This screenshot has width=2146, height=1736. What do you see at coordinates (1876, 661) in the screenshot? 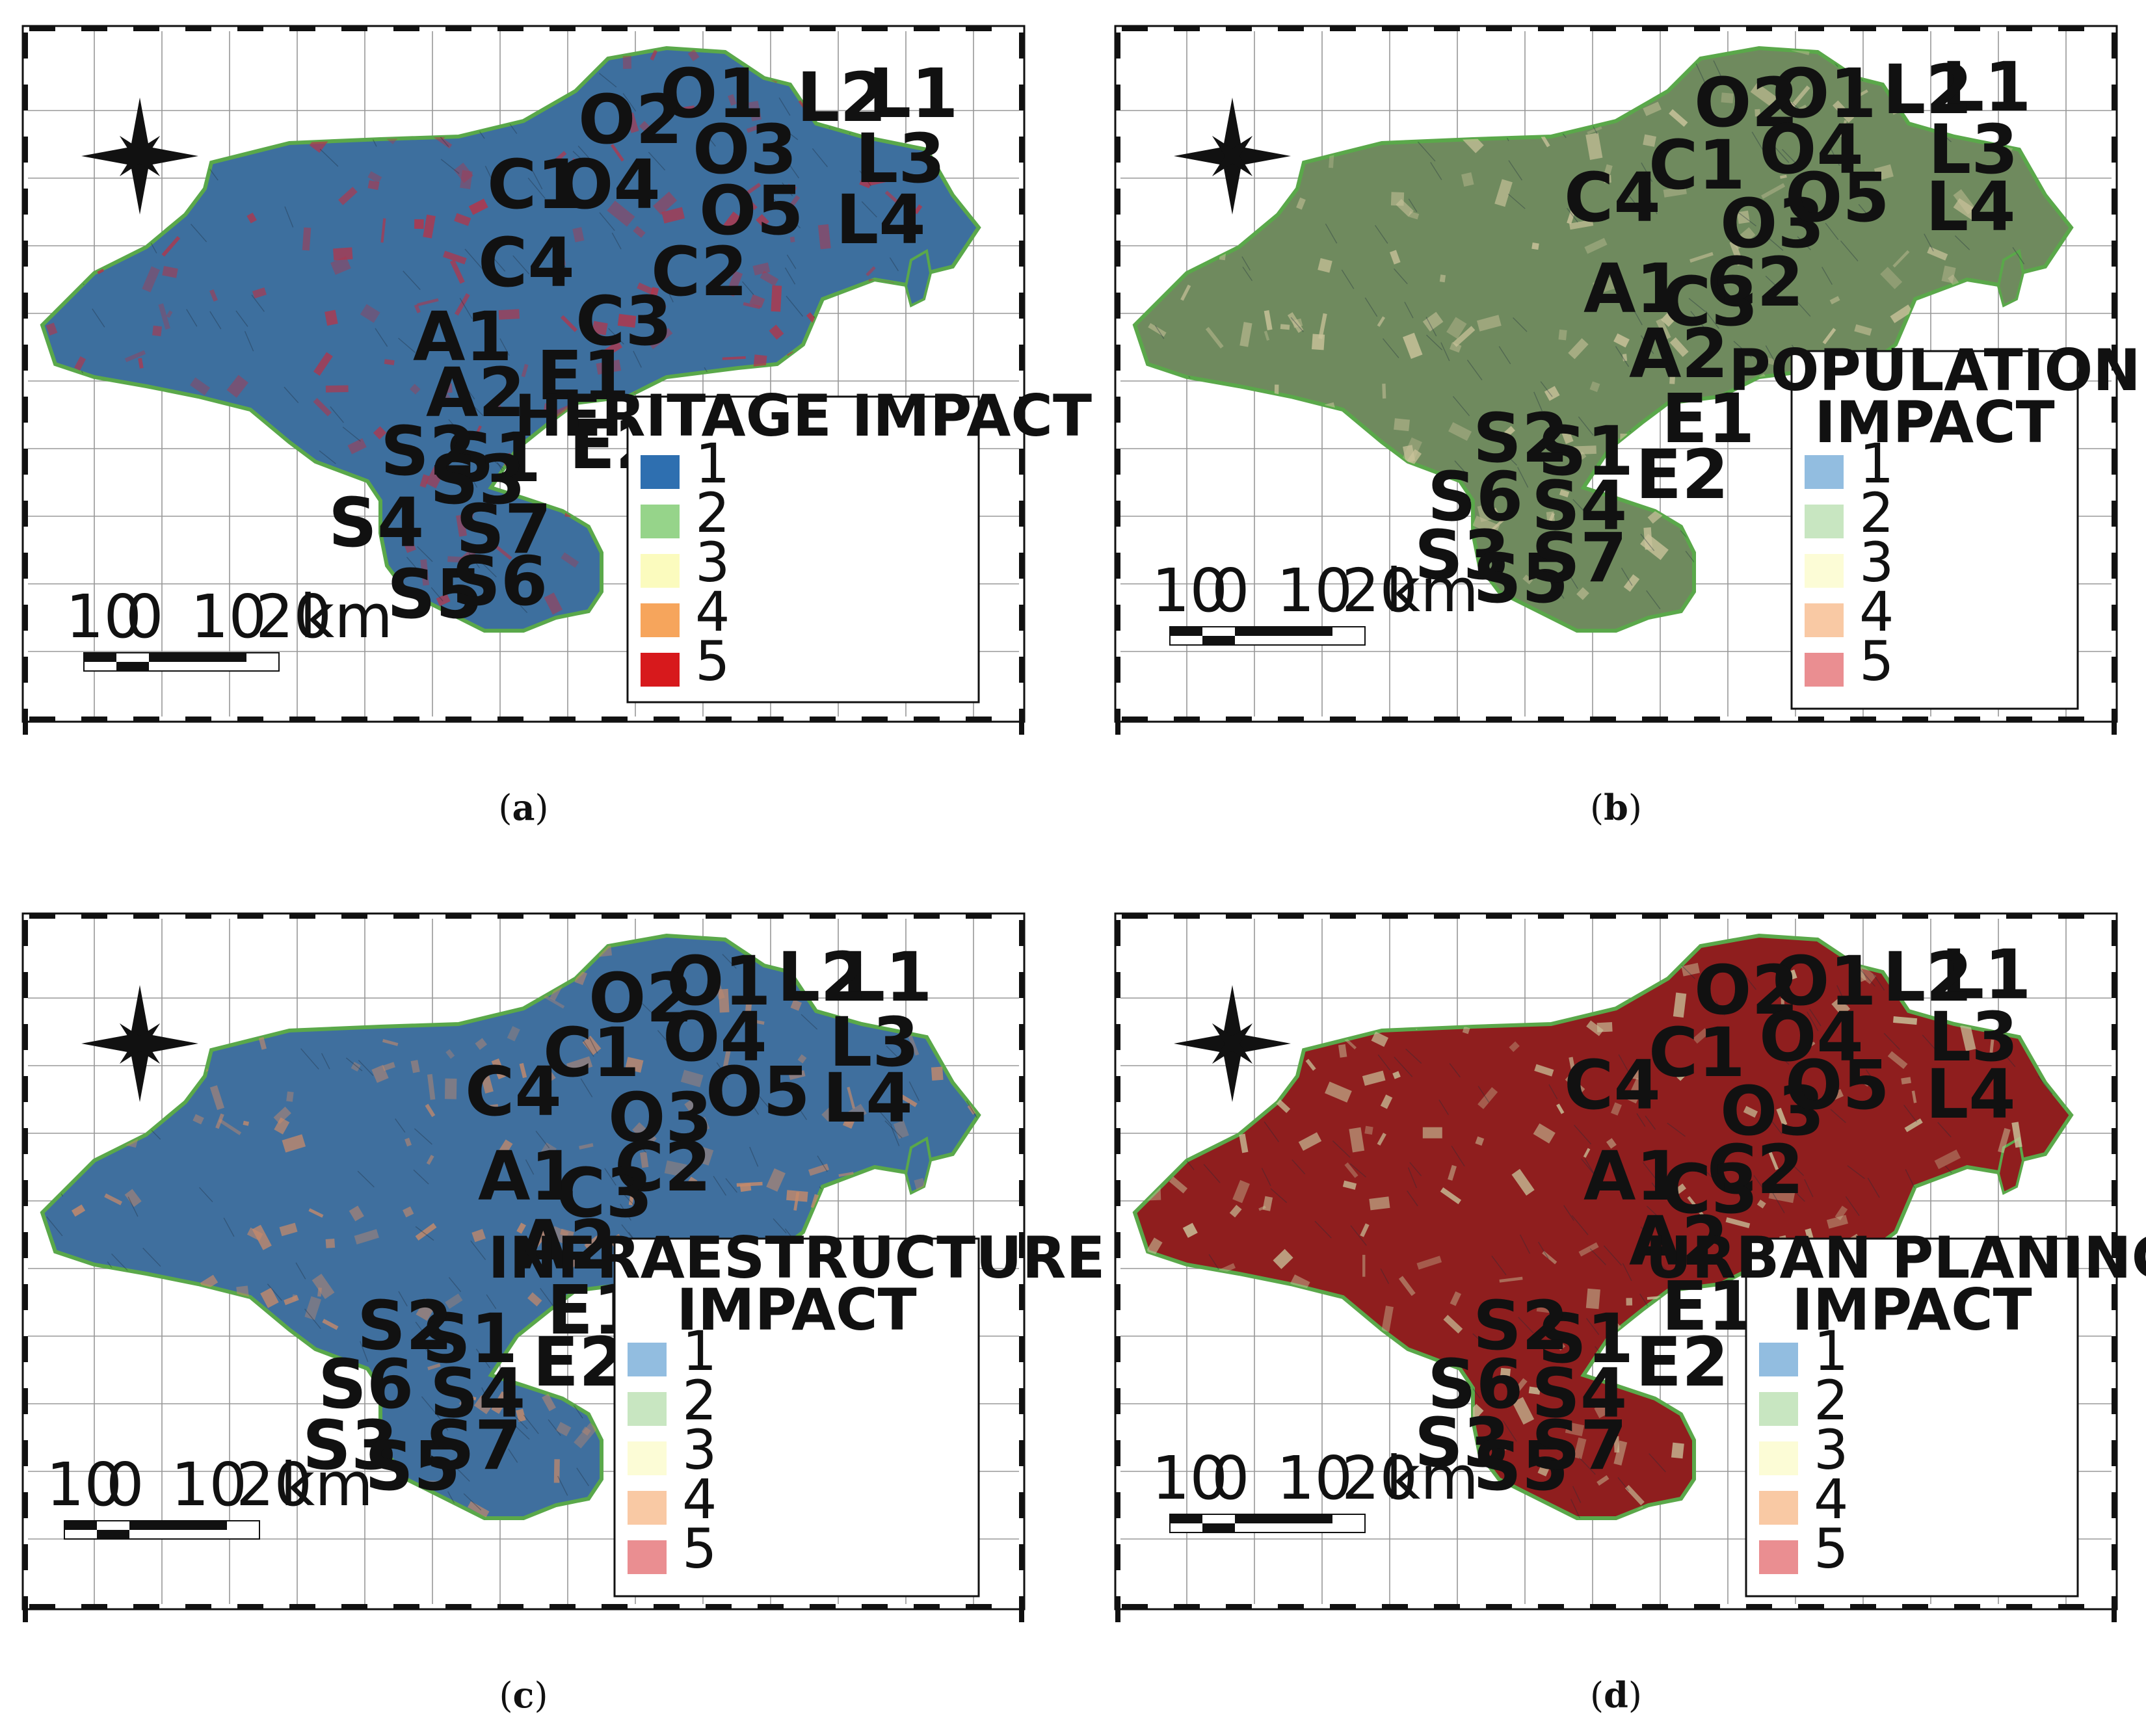
I see `legend-class-label: 5` at bounding box center [1876, 661].